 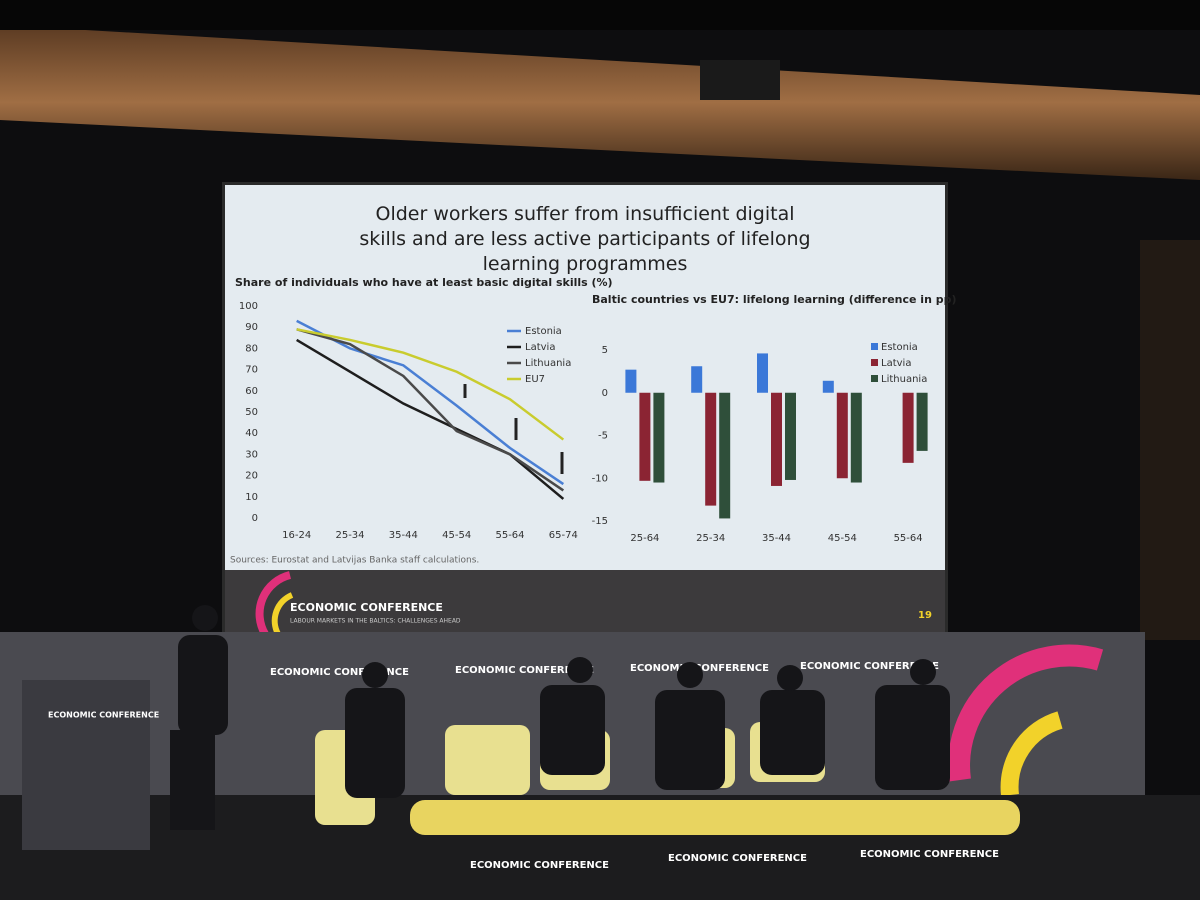 I want to click on y-tick-label: 60, so click(x=251, y=391).